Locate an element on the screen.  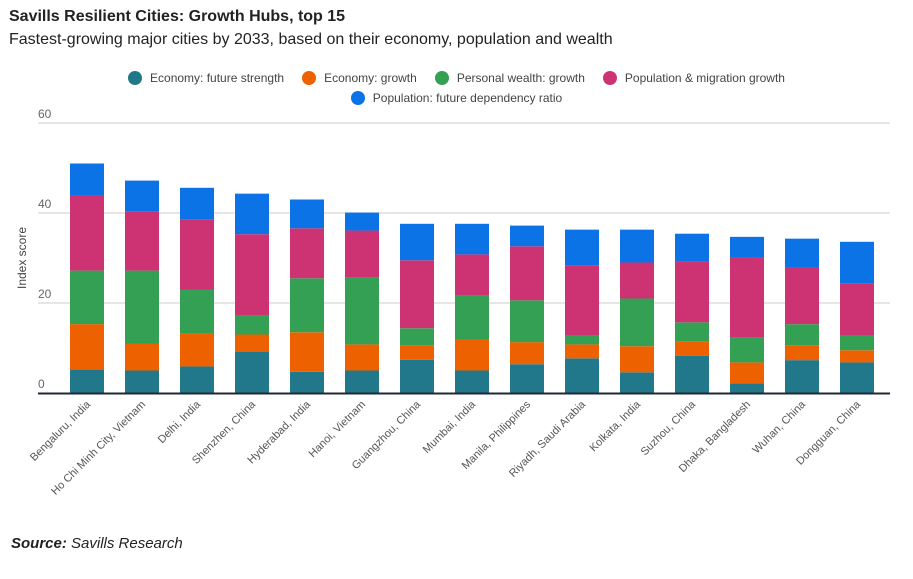
x-tick-label: Wuhan, China is located at coordinates (779, 427).